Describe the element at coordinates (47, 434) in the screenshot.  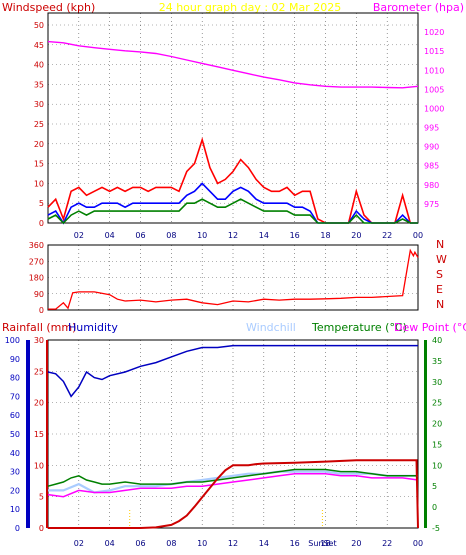
I see `rain-axis-bar` at that location.